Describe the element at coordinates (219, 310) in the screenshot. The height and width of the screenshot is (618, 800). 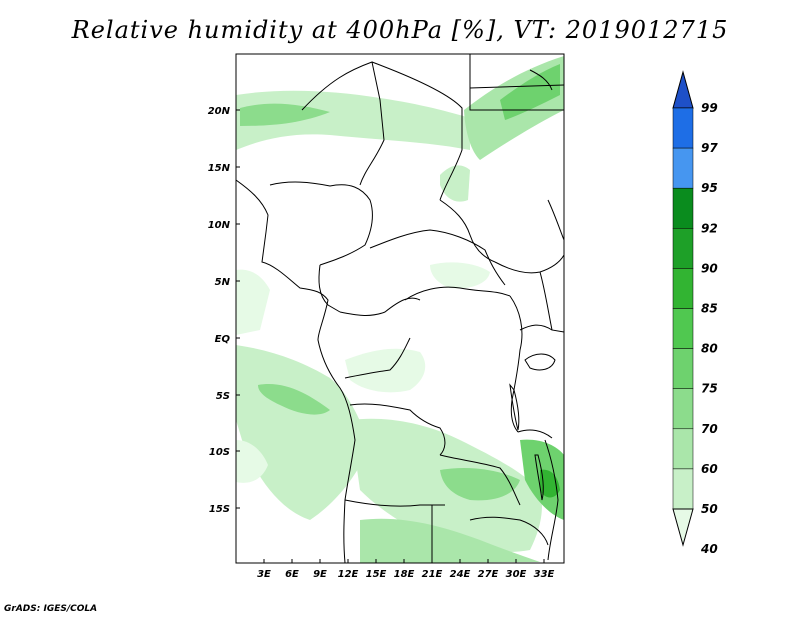
I see `lat-labels: 20N 15N 10N 5N EQ 5S 10S 15S` at that location.